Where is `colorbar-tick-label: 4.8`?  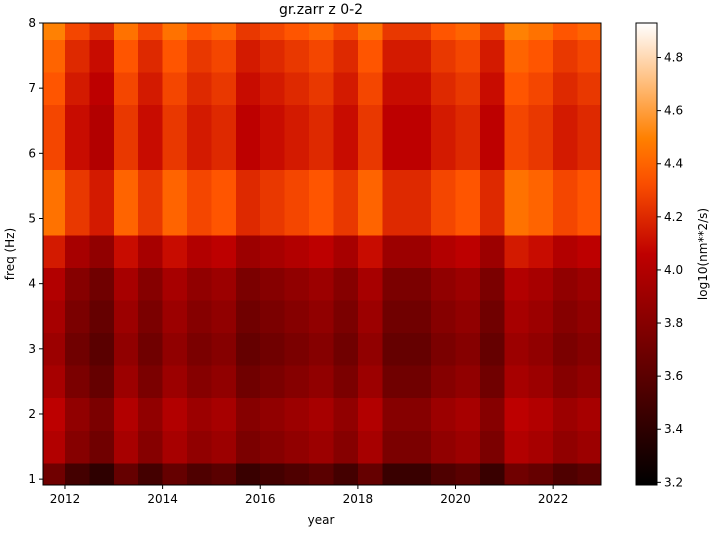 colorbar-tick-label: 4.8 is located at coordinates (673, 58).